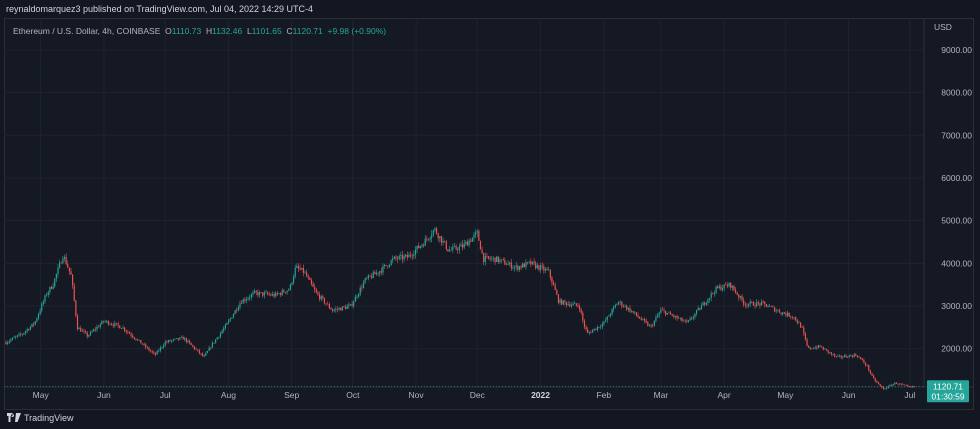 Image resolution: width=980 pixels, height=429 pixels. What do you see at coordinates (956, 306) in the screenshot?
I see `y-tick-label: 3000.00` at bounding box center [956, 306].